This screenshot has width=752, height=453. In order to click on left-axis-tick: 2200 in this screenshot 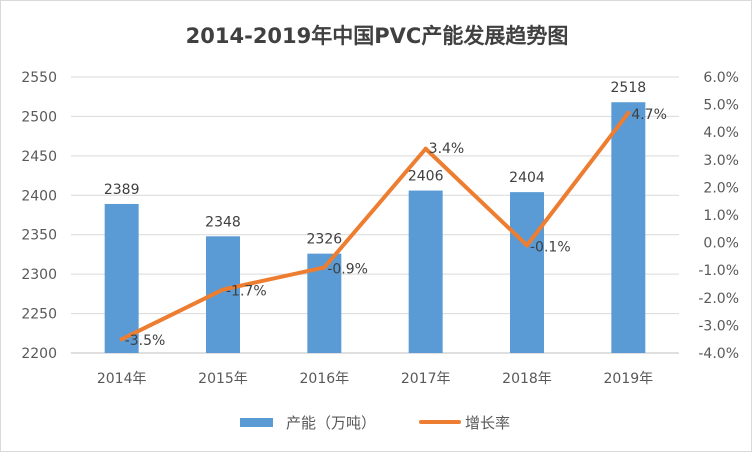, I will do `click(39, 354)`.